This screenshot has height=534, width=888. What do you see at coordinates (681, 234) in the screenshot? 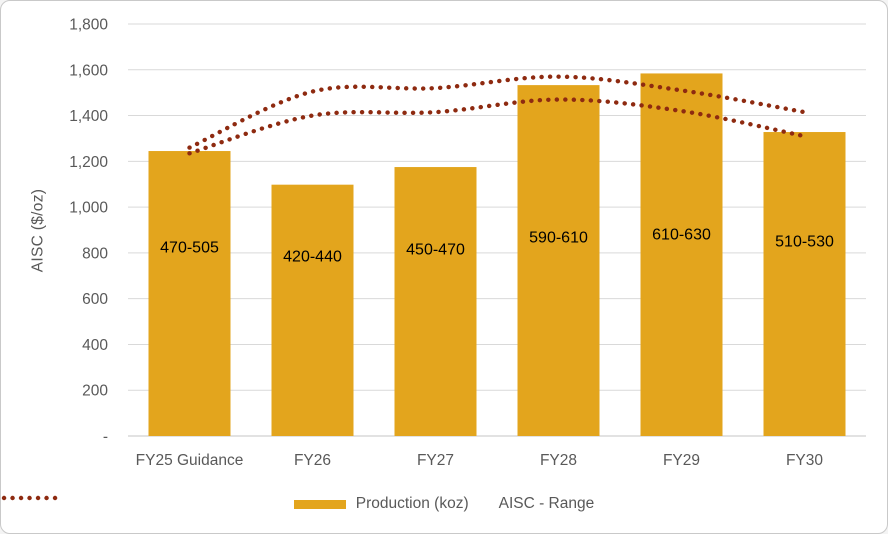
I see `bar-range-label: 610-630` at bounding box center [681, 234].